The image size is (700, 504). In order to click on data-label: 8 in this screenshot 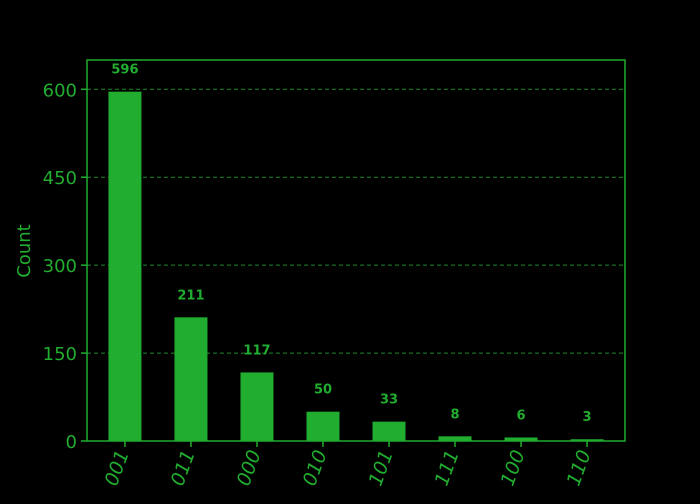, I will do `click(454, 414)`.